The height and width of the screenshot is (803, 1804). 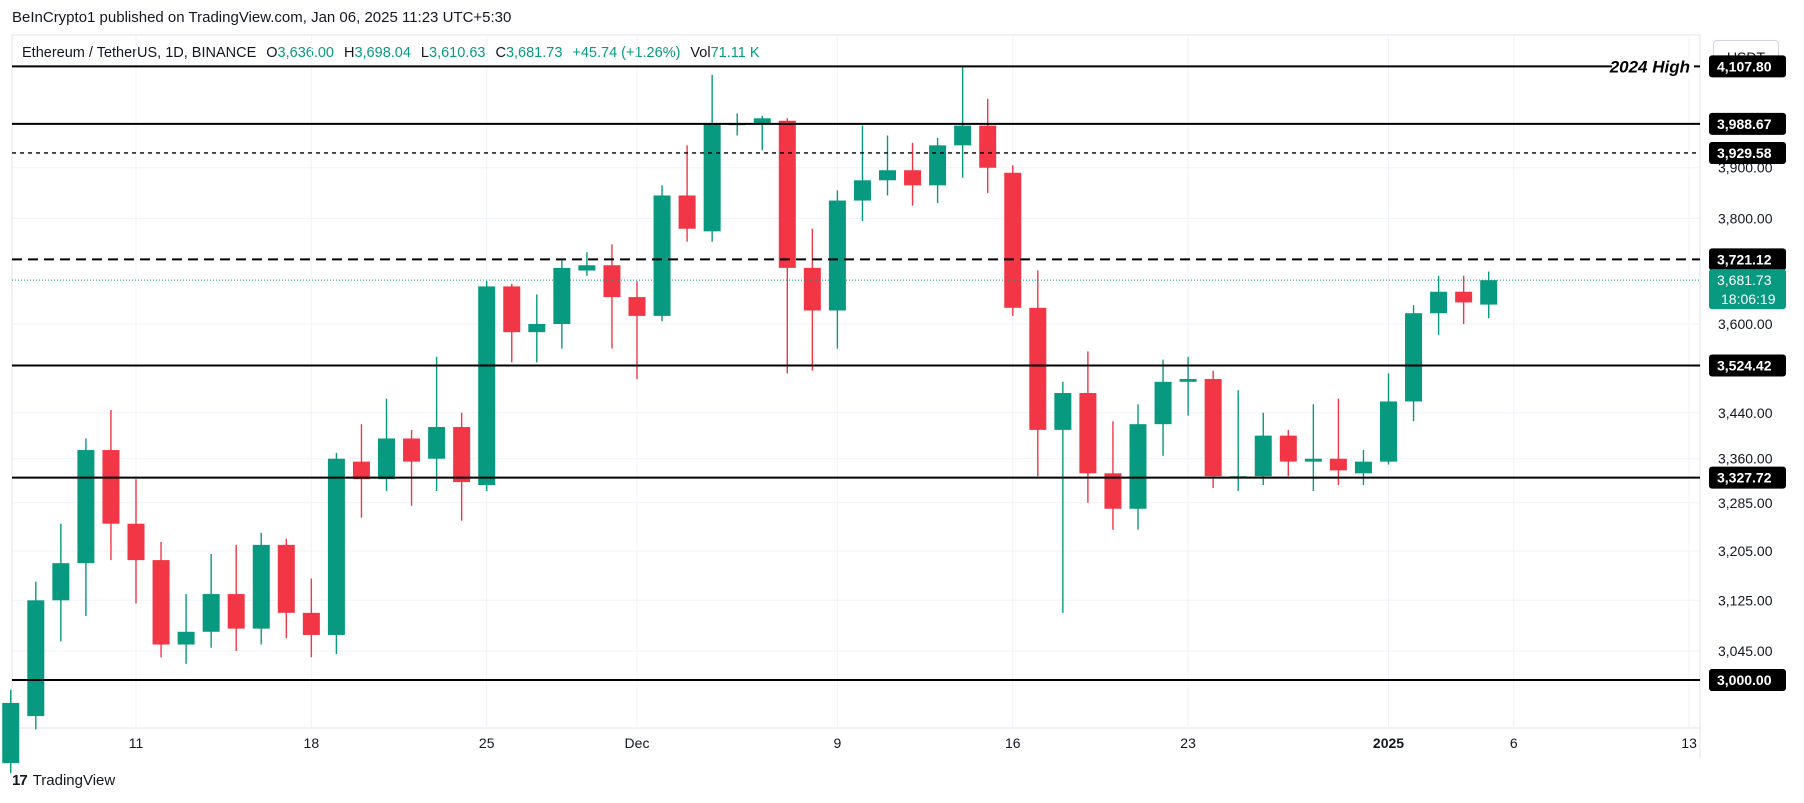 I want to click on close-value: 3,681.73, so click(x=534, y=53).